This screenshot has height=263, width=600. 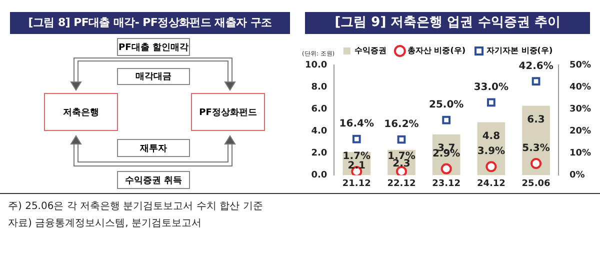 What do you see at coordinates (491, 183) in the screenshot?
I see `x-tick-label: 24.12` at bounding box center [491, 183].